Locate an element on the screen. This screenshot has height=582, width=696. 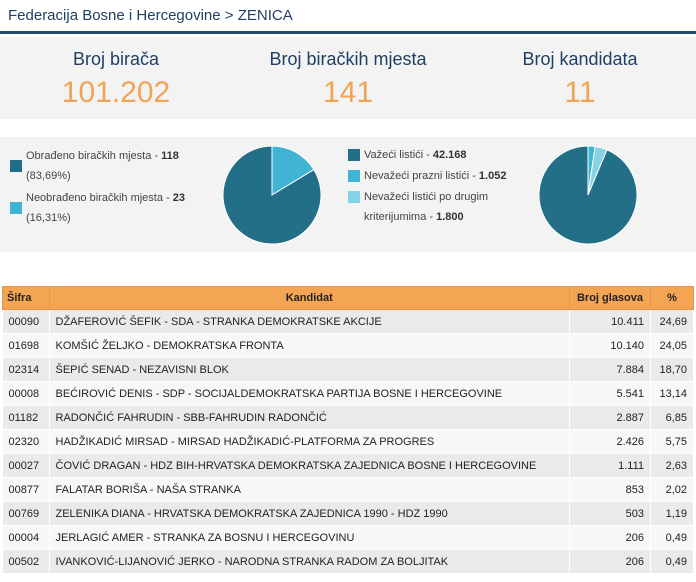
cell-votes: 1.111 is located at coordinates (610, 465).